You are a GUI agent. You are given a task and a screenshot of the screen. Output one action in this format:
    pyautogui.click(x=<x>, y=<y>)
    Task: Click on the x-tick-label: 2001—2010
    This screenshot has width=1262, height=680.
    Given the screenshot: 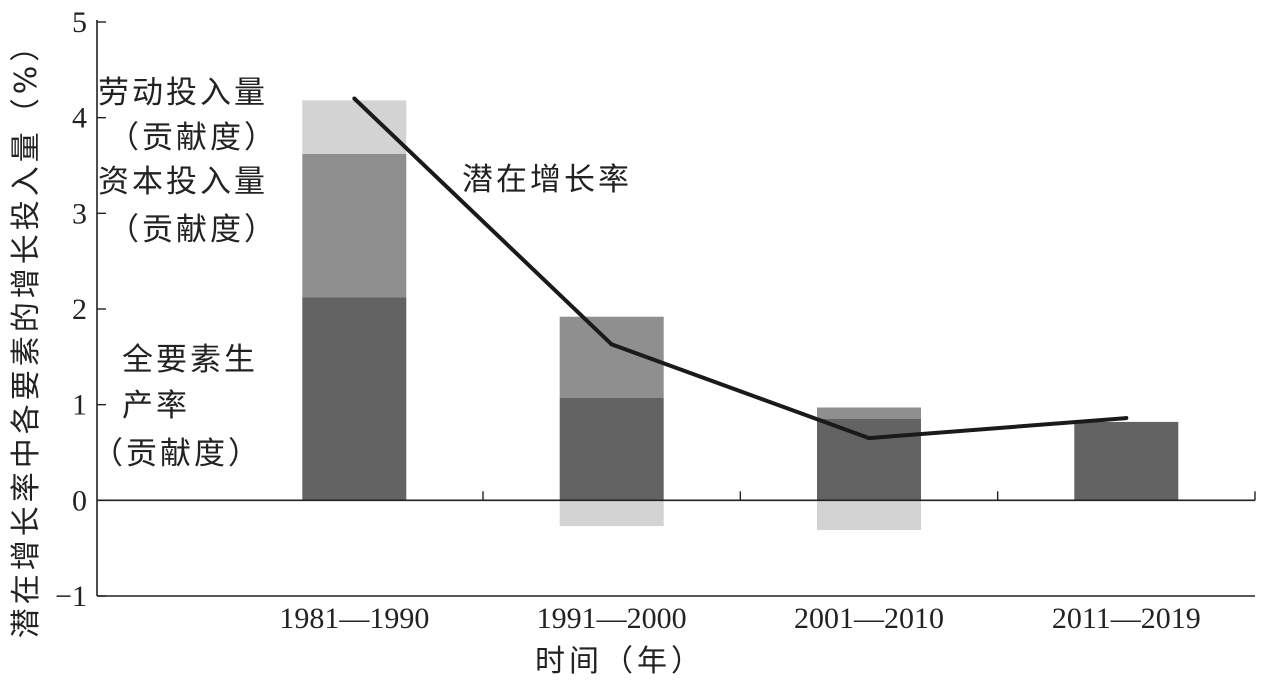 What is the action you would take?
    pyautogui.click(x=869, y=618)
    